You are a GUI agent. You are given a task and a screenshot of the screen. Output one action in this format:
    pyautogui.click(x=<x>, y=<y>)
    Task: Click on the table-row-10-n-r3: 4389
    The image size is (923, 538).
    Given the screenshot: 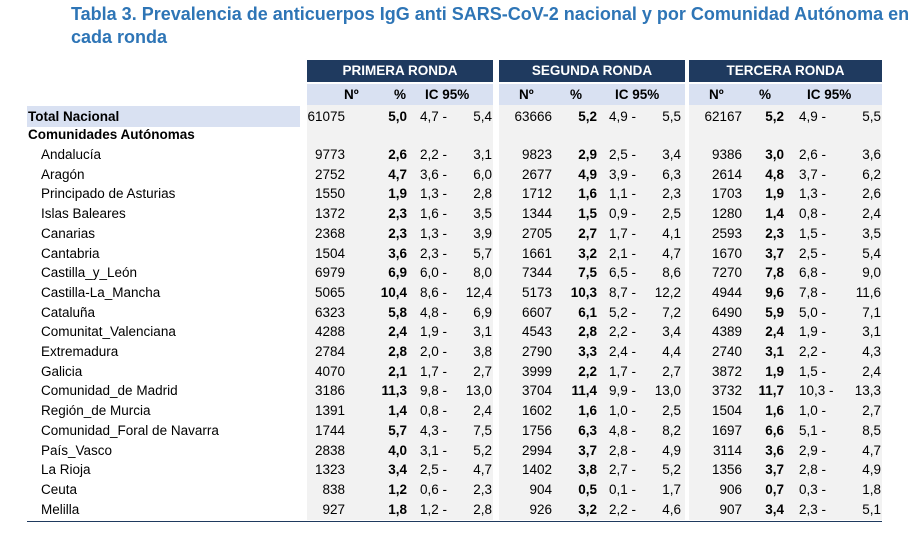 What is the action you would take?
    pyautogui.click(x=726, y=331)
    